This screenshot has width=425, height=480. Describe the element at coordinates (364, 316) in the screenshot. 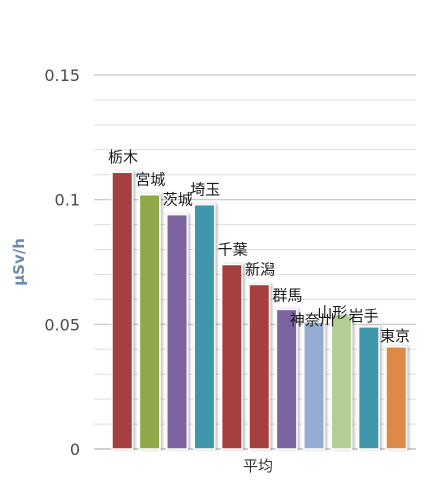

I see `bar-label: 岩手` at that location.